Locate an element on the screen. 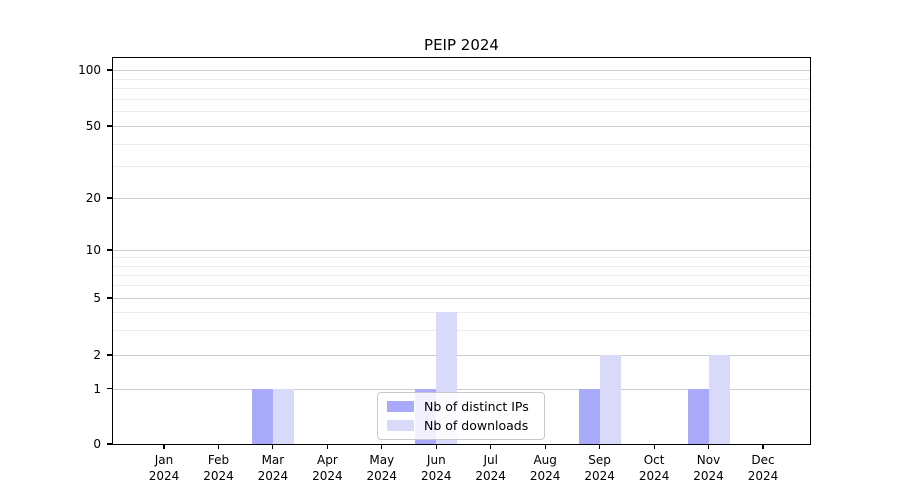 The width and height of the screenshot is (900, 500). x-tick-month: Dec is located at coordinates (763, 460).